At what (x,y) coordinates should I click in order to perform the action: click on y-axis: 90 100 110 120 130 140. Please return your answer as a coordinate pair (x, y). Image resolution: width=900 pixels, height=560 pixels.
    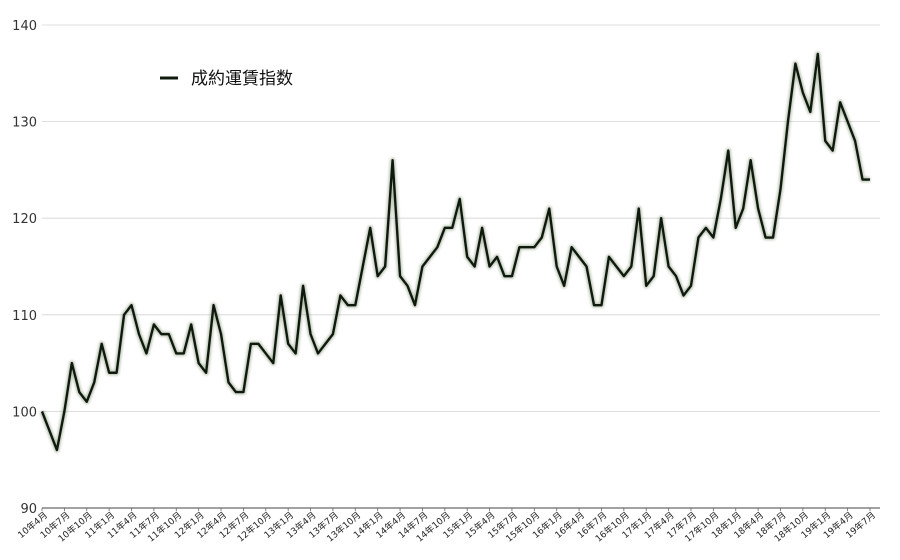
    Looking at the image, I should click on (24, 268).